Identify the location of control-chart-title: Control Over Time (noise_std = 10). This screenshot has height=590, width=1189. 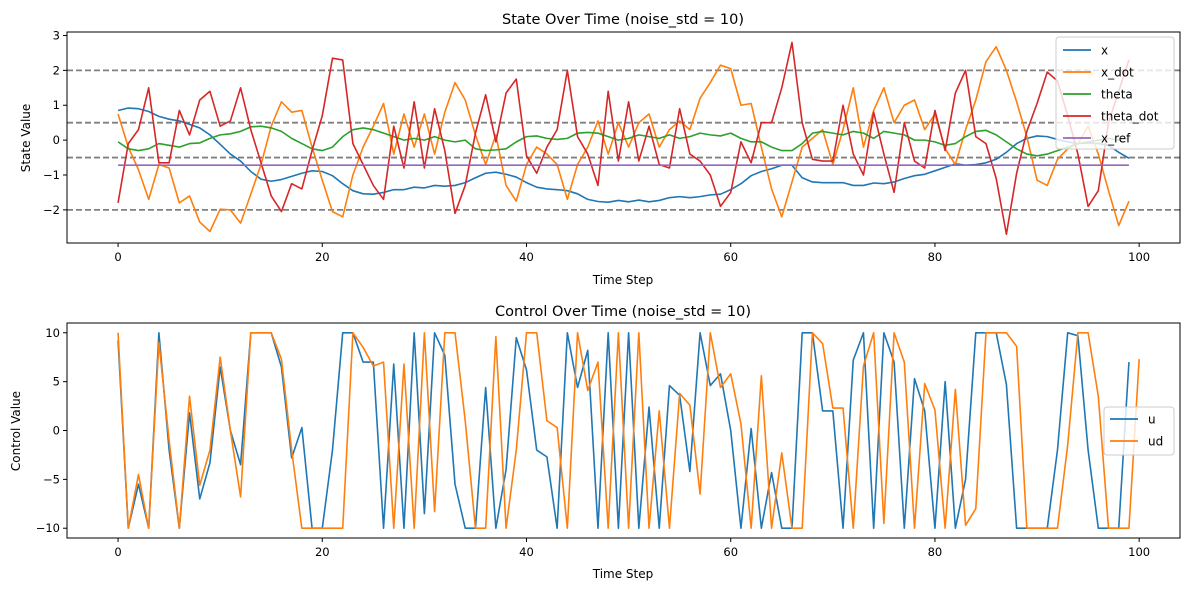
(623, 312).